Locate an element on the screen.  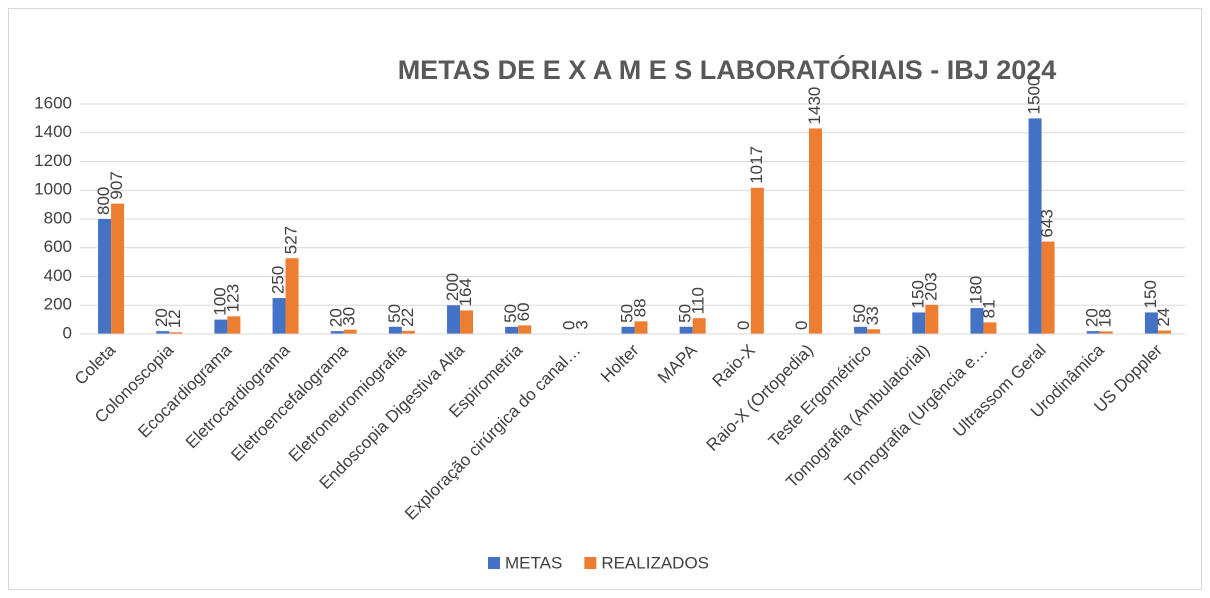
data-label: 180 is located at coordinates (975, 290).